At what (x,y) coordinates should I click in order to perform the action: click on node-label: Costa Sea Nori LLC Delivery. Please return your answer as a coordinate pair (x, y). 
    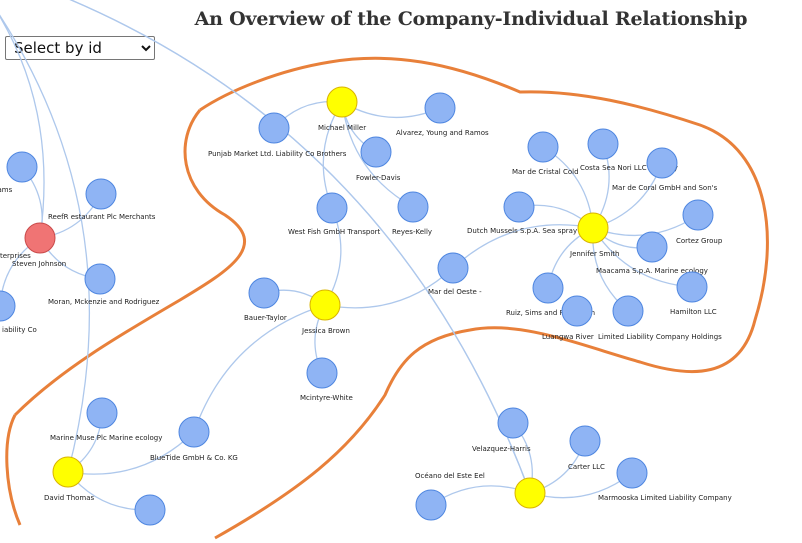
    Looking at the image, I should click on (629, 168).